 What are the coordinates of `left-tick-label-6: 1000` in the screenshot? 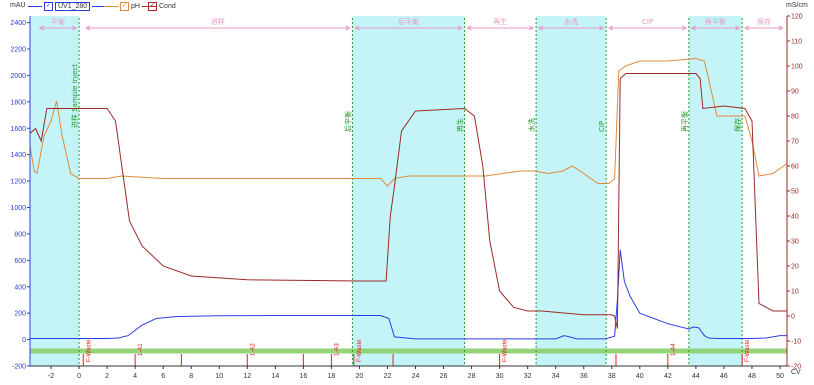 It's located at (18, 208).